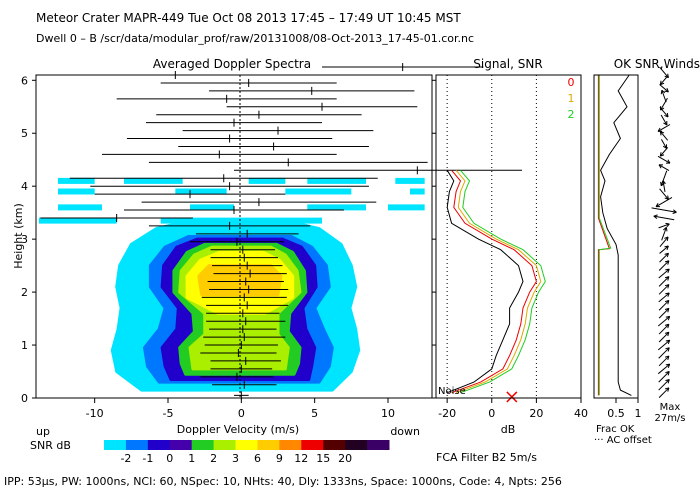  Describe the element at coordinates (279, 458) in the screenshot. I see `colorbar-tick-label: 9` at that location.